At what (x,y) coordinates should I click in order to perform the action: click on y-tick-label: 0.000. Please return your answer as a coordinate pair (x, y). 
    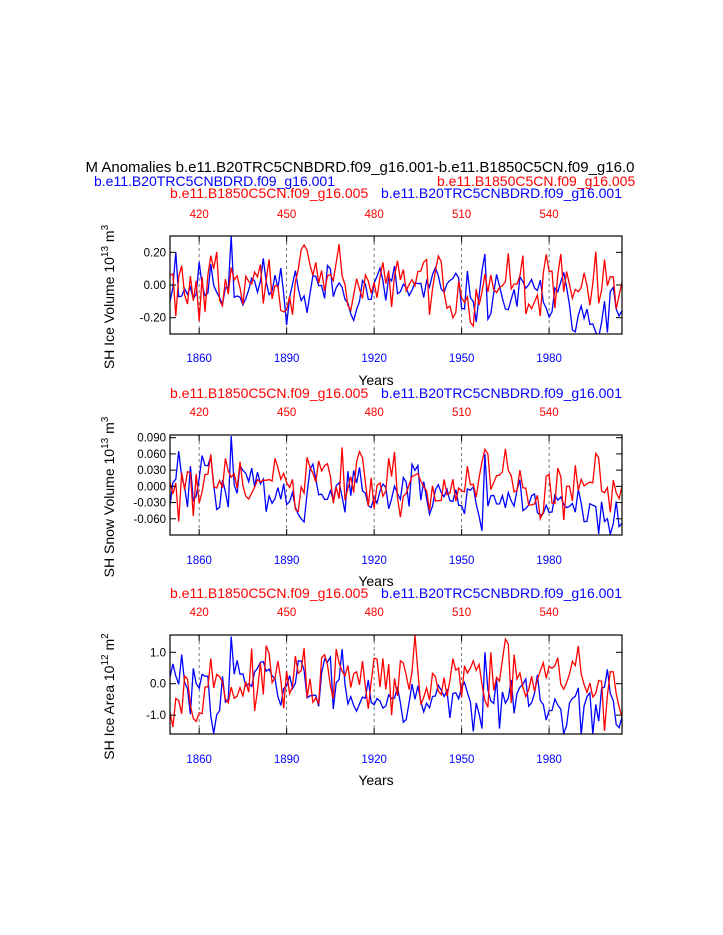
    Looking at the image, I should click on (151, 487).